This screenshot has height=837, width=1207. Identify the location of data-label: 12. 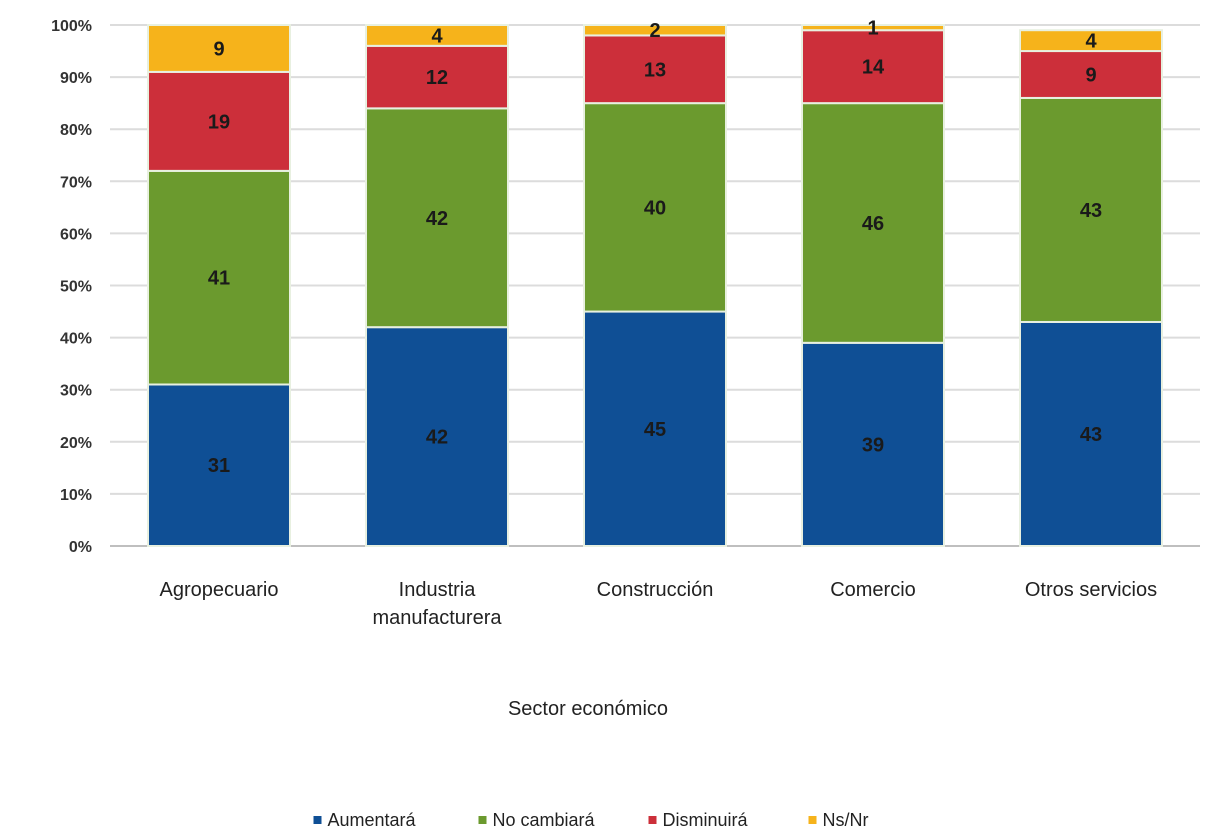
(437, 78).